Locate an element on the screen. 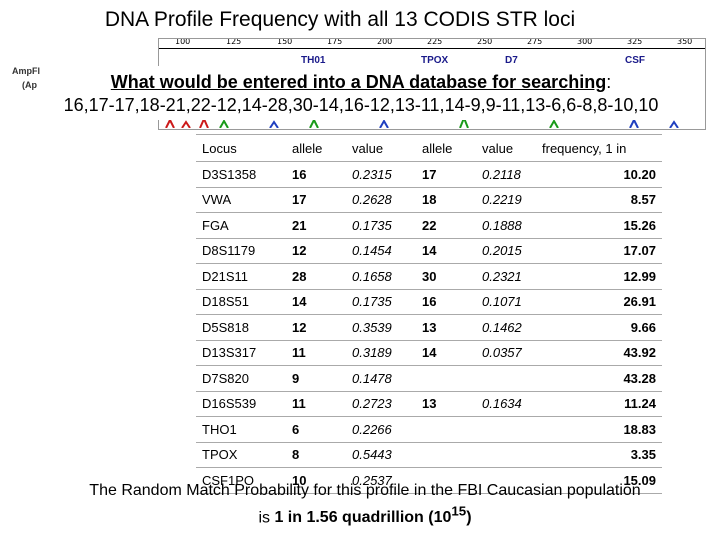 The width and height of the screenshot is (720, 540). cell-frequency: 8.57 is located at coordinates (599, 199).